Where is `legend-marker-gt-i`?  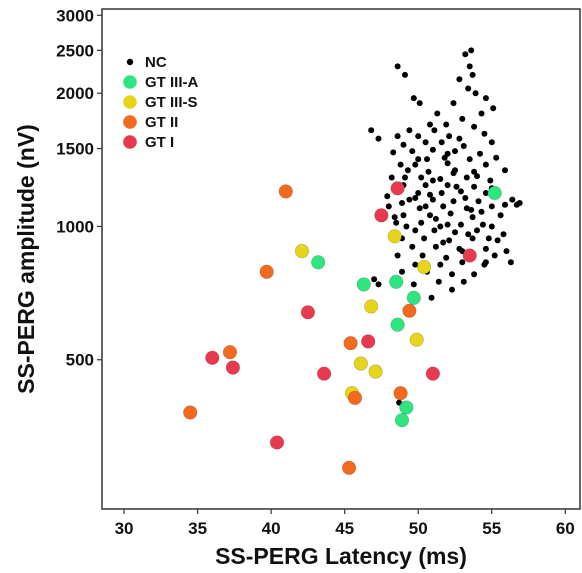
legend-marker-gt-i is located at coordinates (130, 142).